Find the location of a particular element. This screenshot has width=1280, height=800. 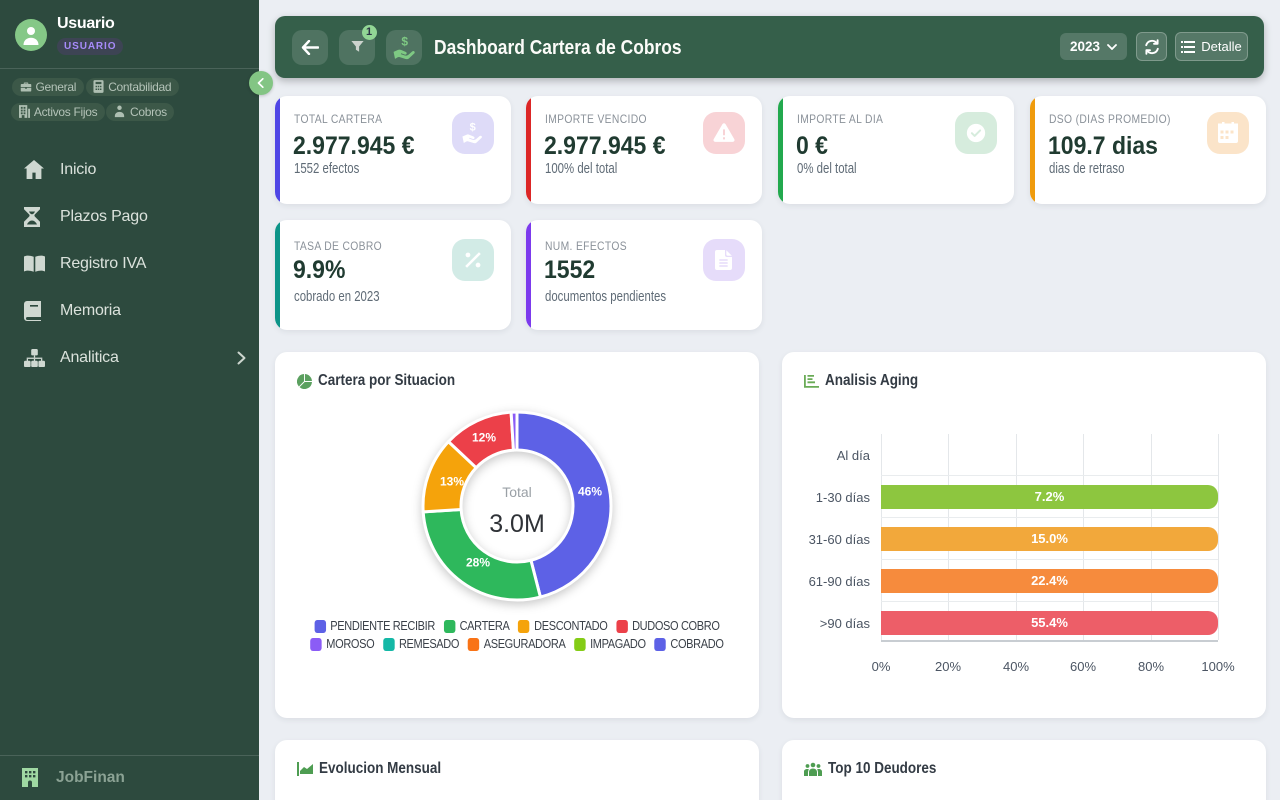

svg-text: 28% is located at coordinates (478, 563).